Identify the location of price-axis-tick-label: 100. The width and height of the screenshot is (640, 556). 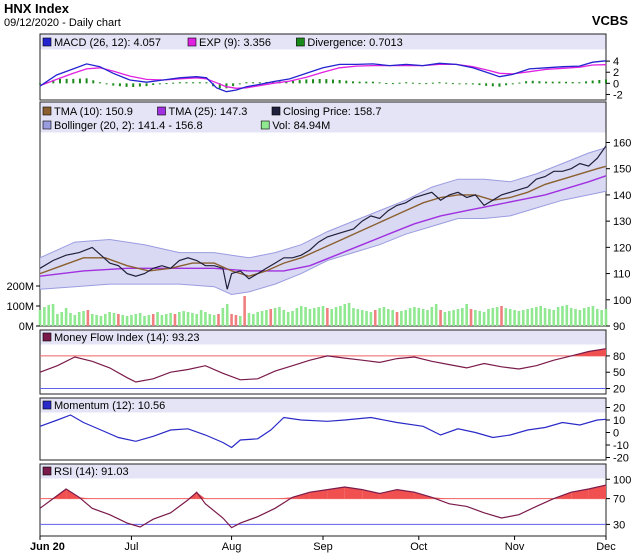
(622, 301).